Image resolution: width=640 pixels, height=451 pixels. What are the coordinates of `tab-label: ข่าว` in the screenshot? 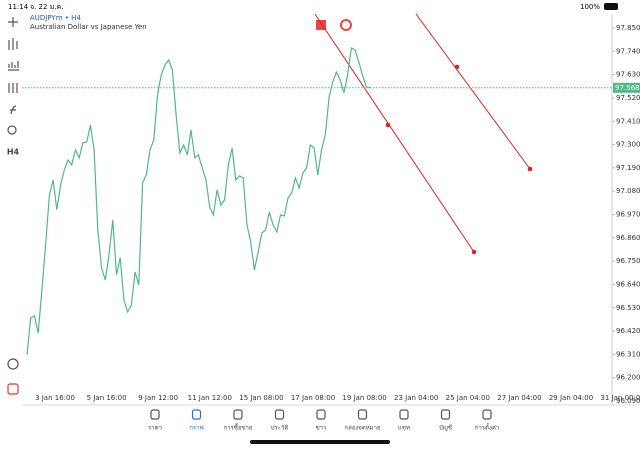 It's located at (321, 428).